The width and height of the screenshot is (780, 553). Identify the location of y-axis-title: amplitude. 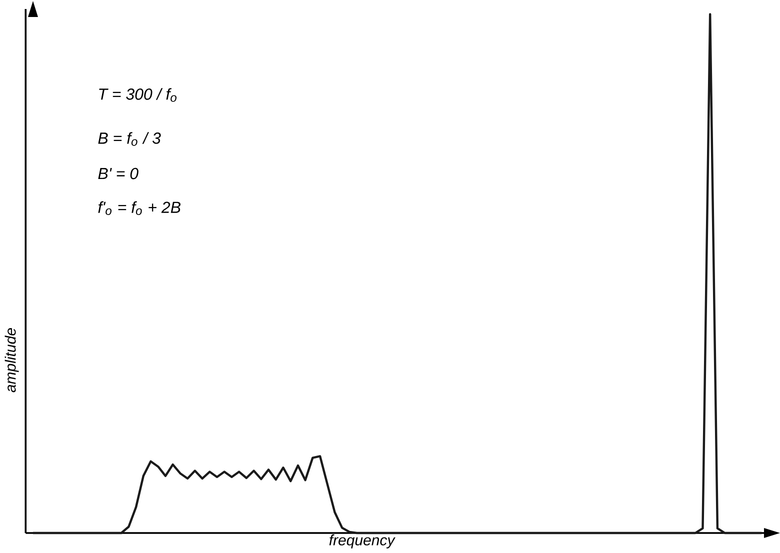
(11, 360).